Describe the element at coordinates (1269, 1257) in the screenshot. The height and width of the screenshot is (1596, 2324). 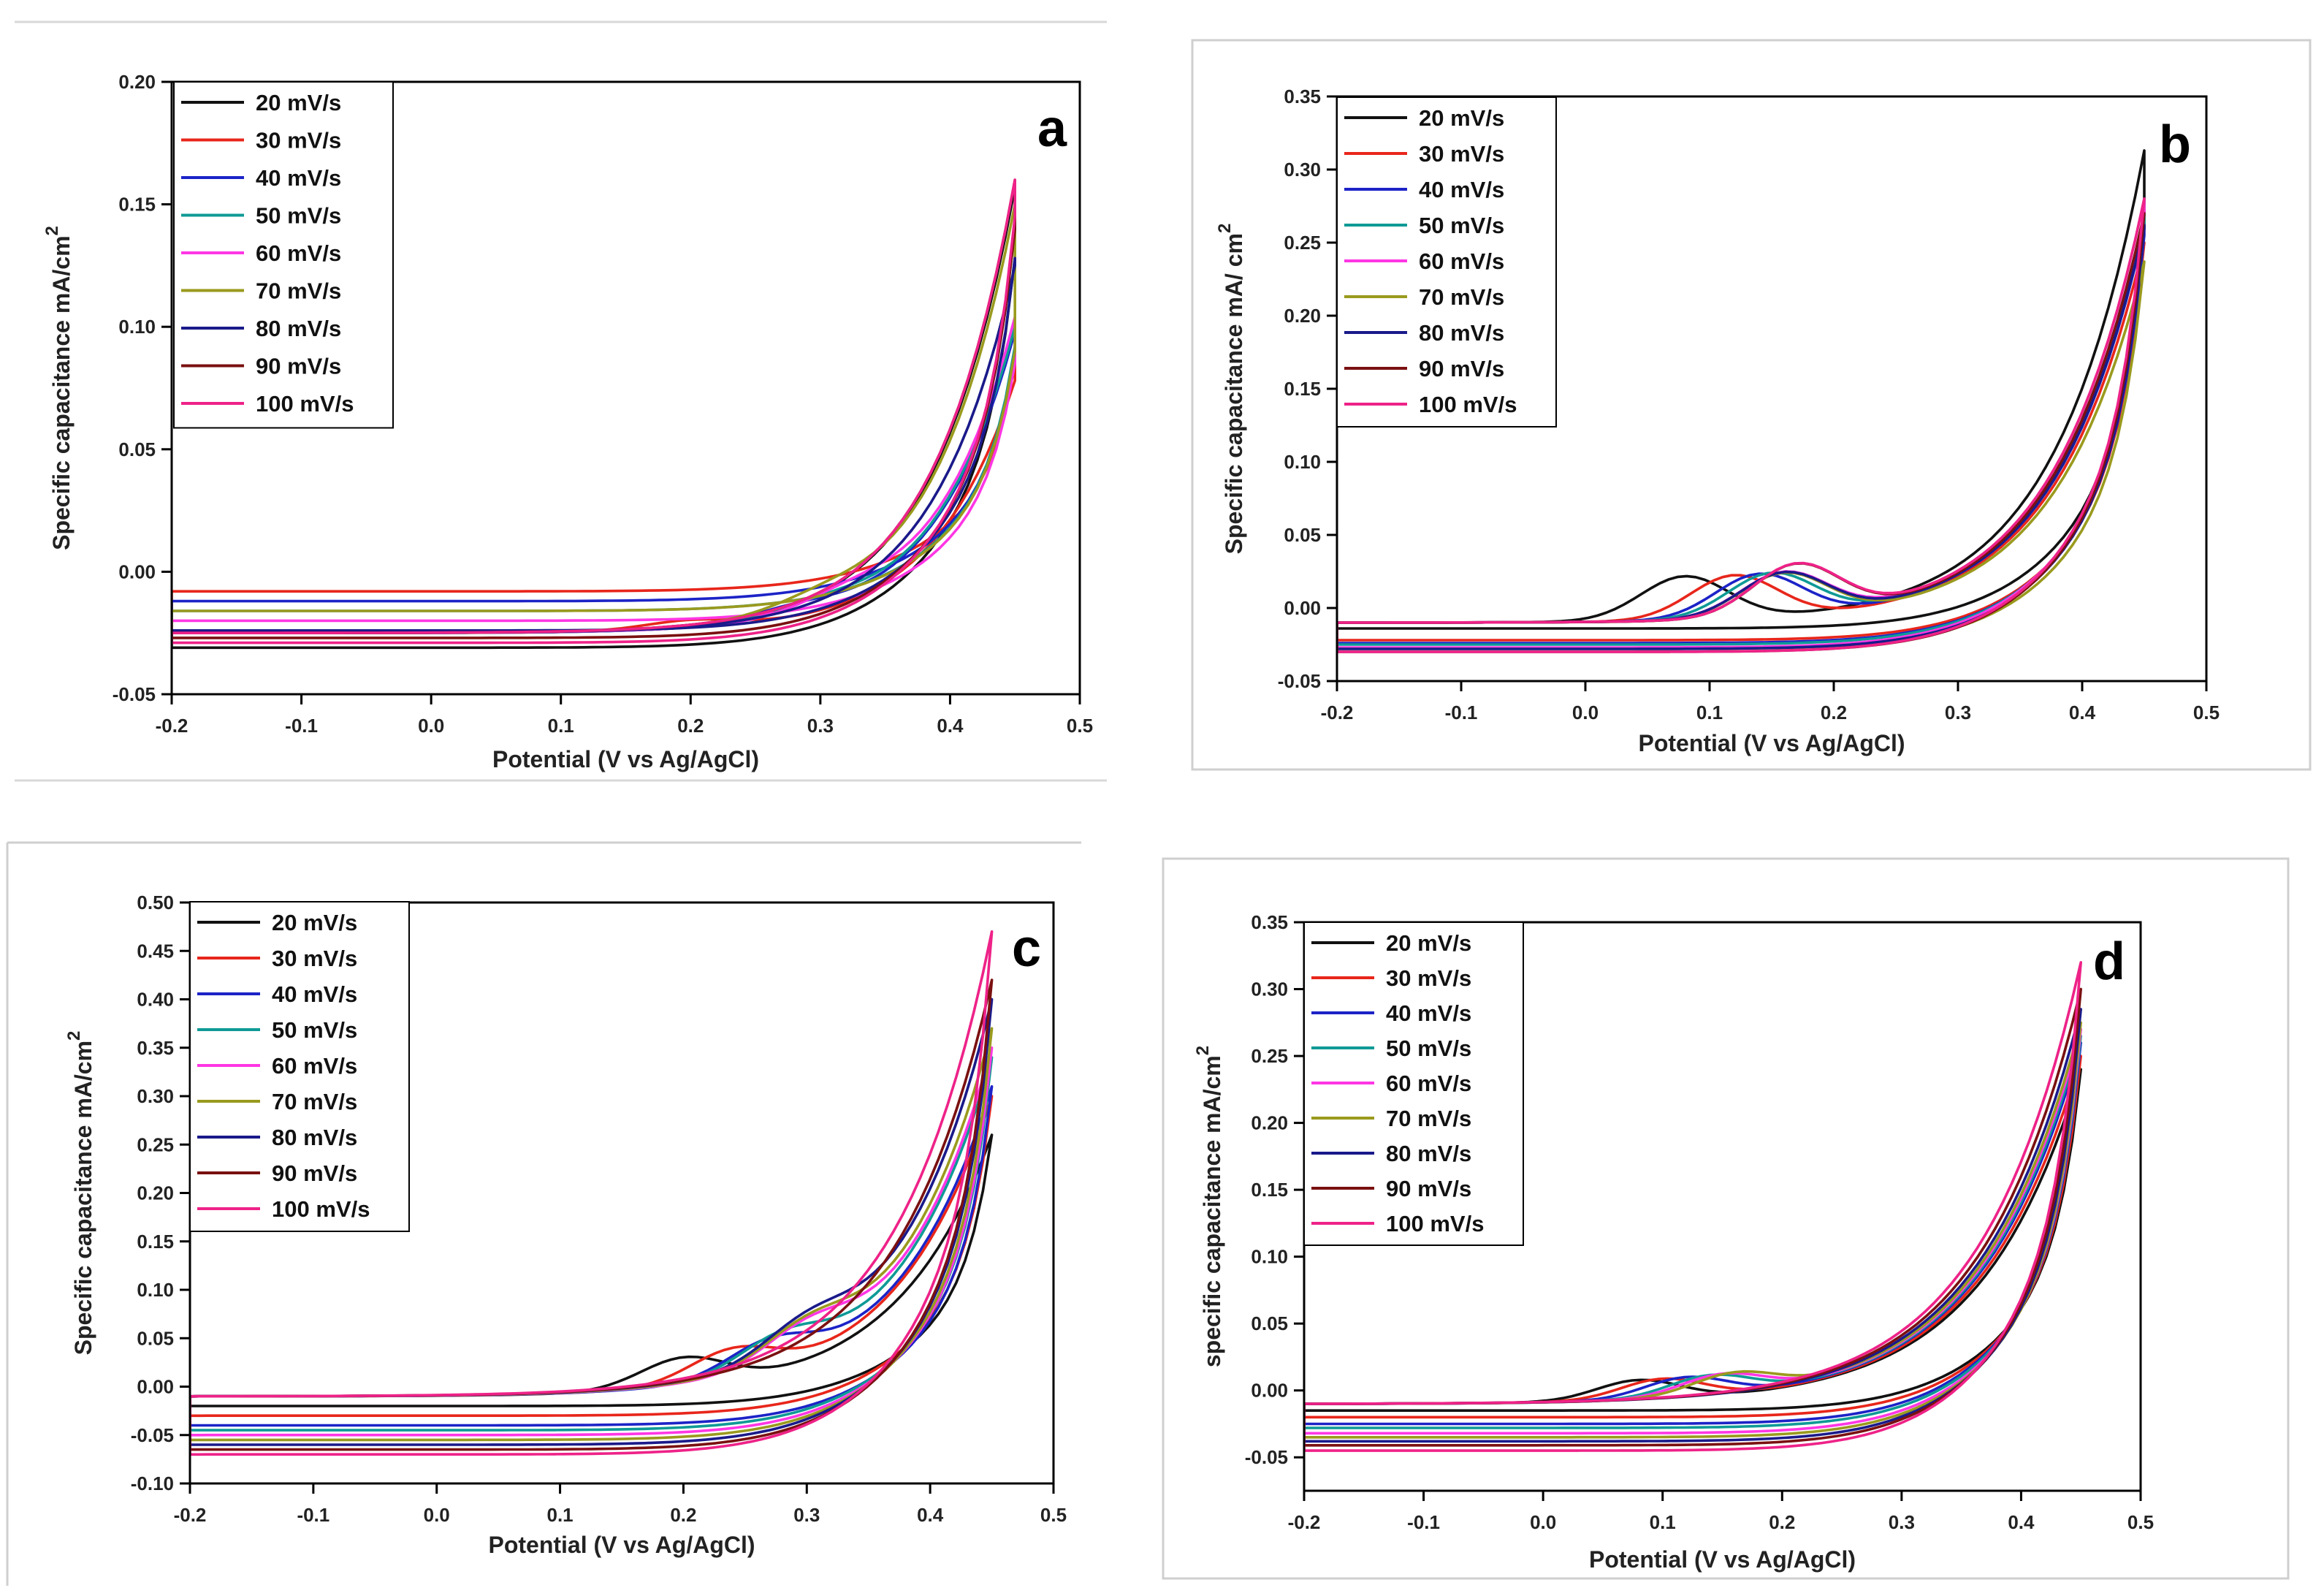
I see `y-tick-label: 0.10` at that location.